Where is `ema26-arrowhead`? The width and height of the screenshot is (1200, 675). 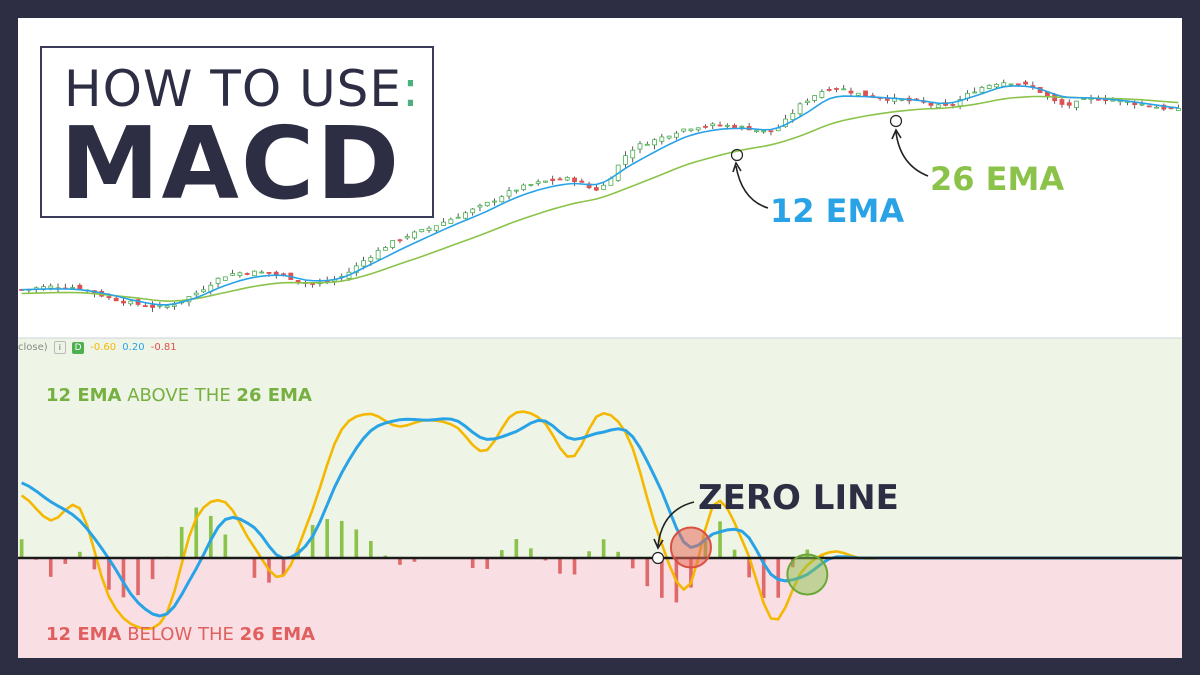
ema26-arrowhead is located at coordinates (896, 134).